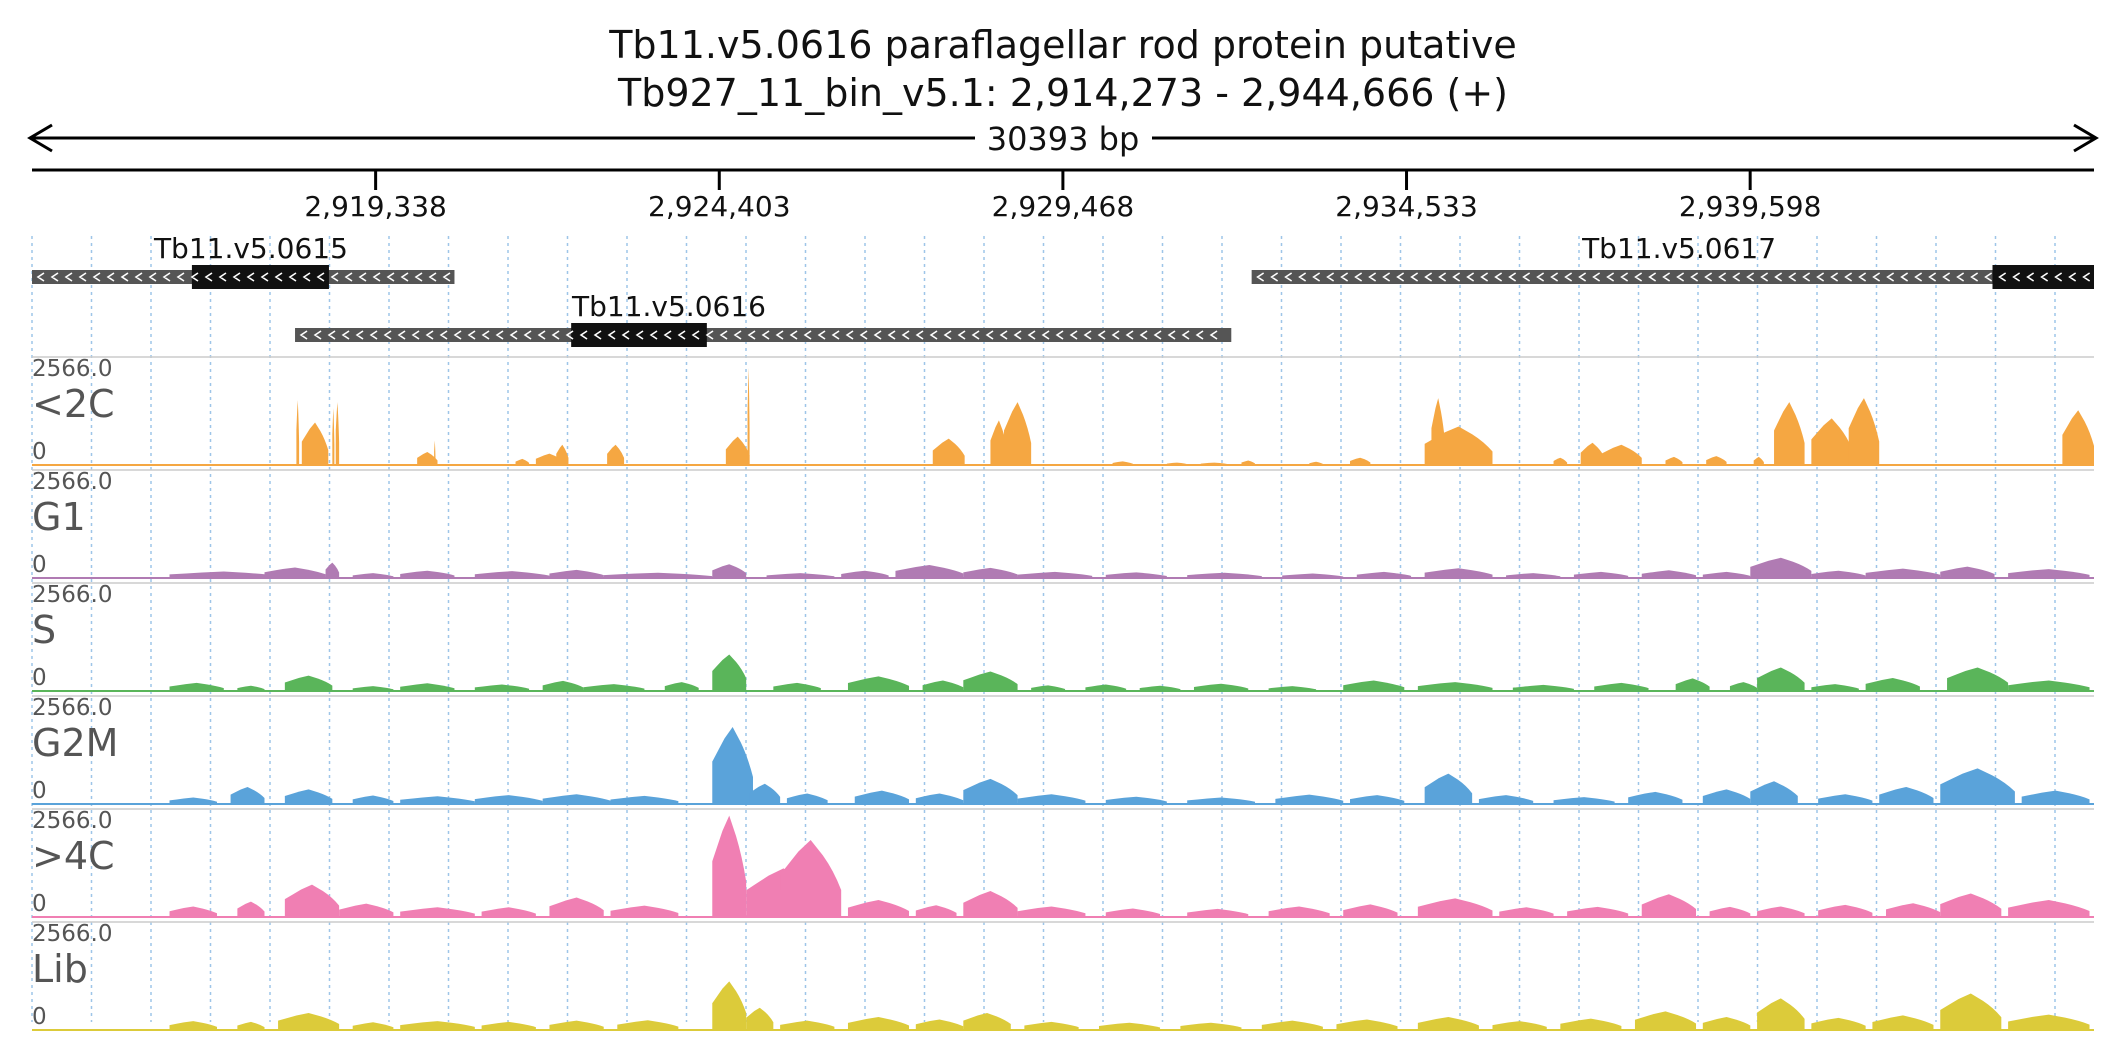 The image size is (2126, 1058). Describe the element at coordinates (1750, 206) in the screenshot. I see `axis-tick-label: 2,939,598` at that location.